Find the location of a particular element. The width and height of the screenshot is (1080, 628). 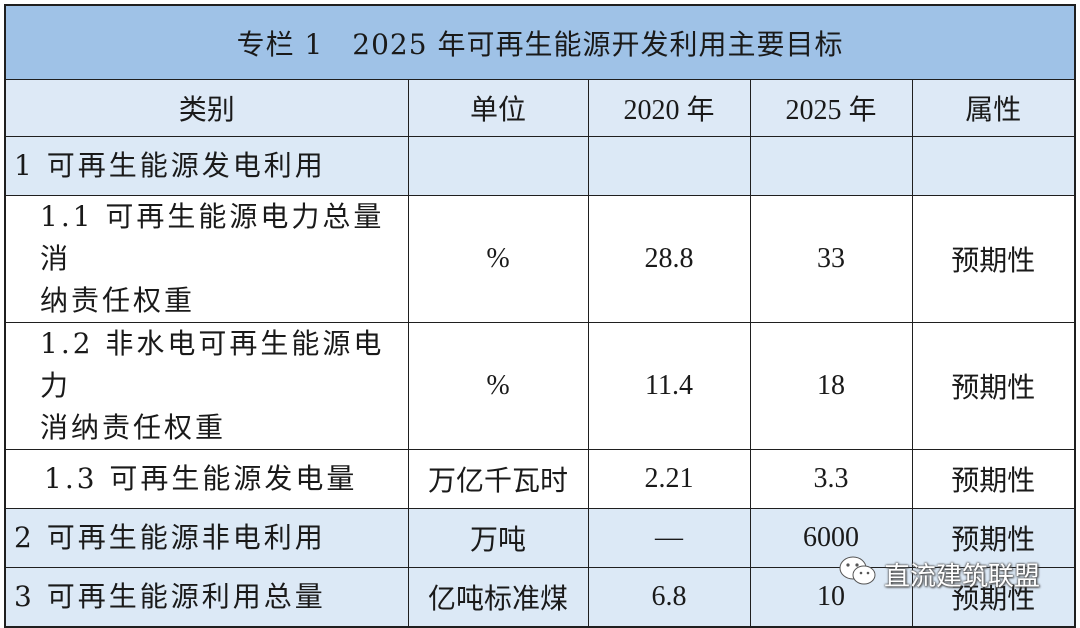

header-2020: 2020 年 is located at coordinates (669, 108).